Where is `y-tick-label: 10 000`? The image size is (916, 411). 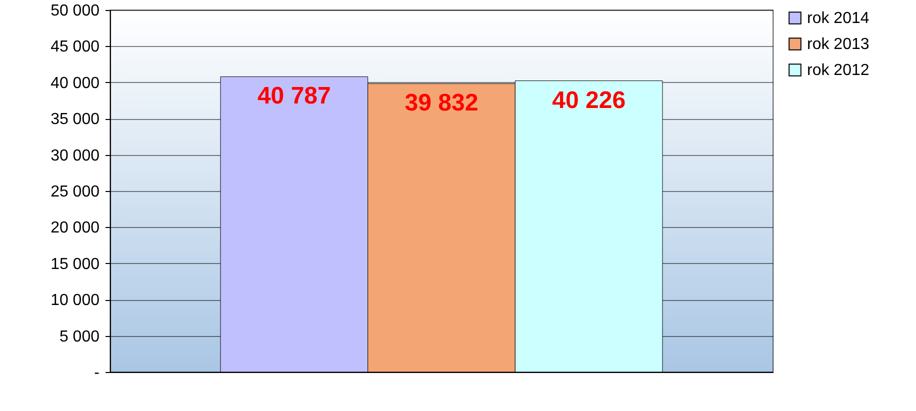
y-tick-label: 10 000 is located at coordinates (75, 301).